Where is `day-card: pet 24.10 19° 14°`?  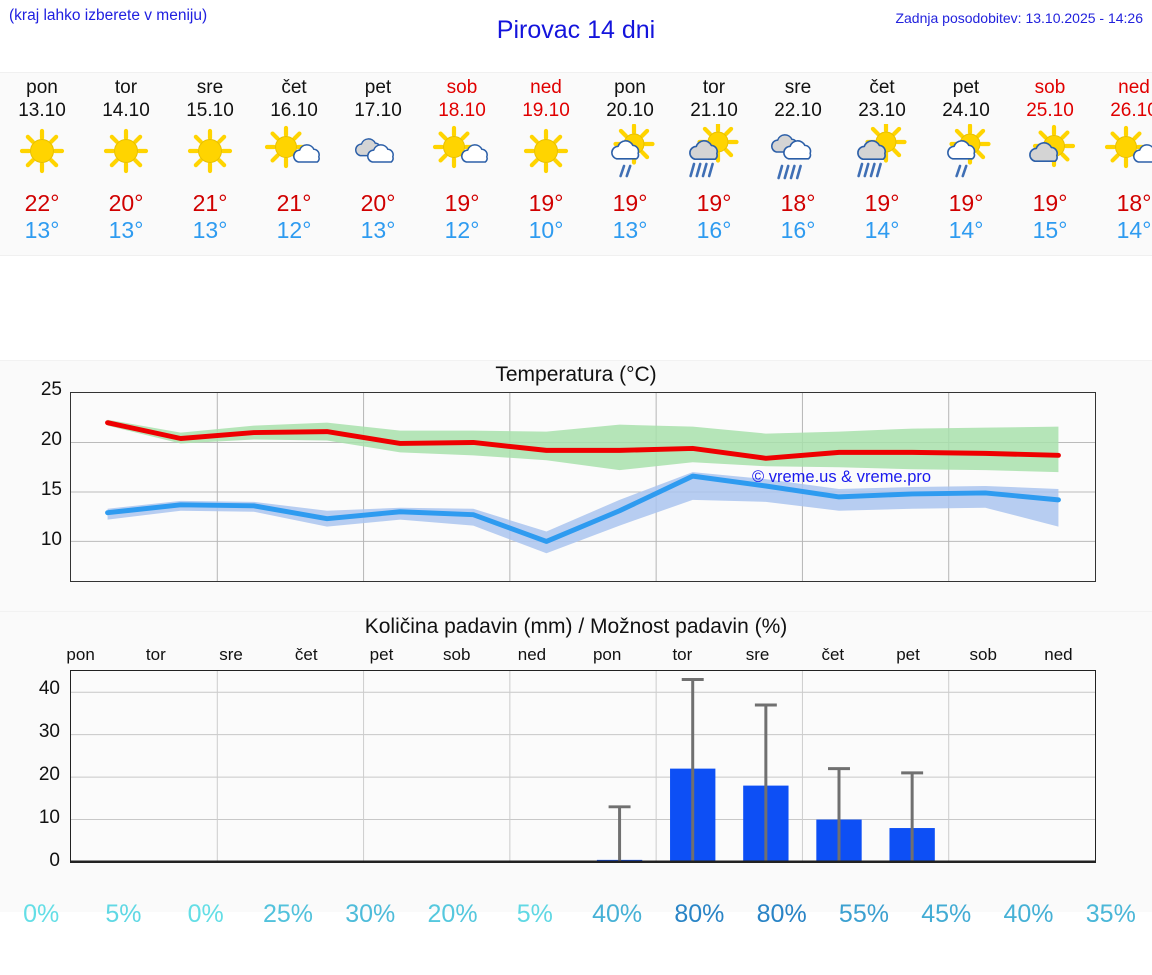 day-card: pet 24.10 19° 14° is located at coordinates (966, 164).